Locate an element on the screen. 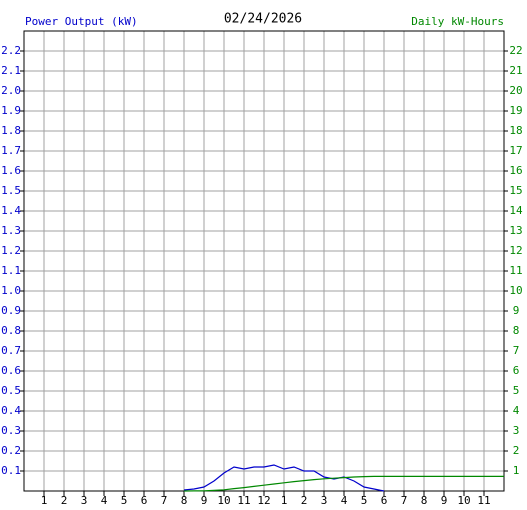  chart-title: 02/24/2026 is located at coordinates (263, 19).